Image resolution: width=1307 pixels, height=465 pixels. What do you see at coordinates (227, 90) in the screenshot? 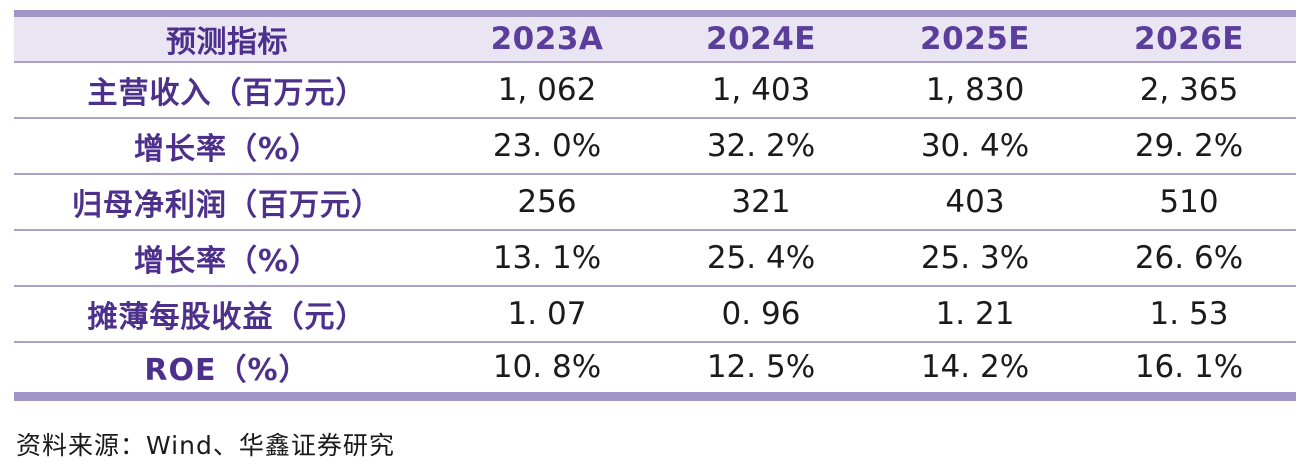
I see `row-label: 主营收入（百万元）` at bounding box center [227, 90].